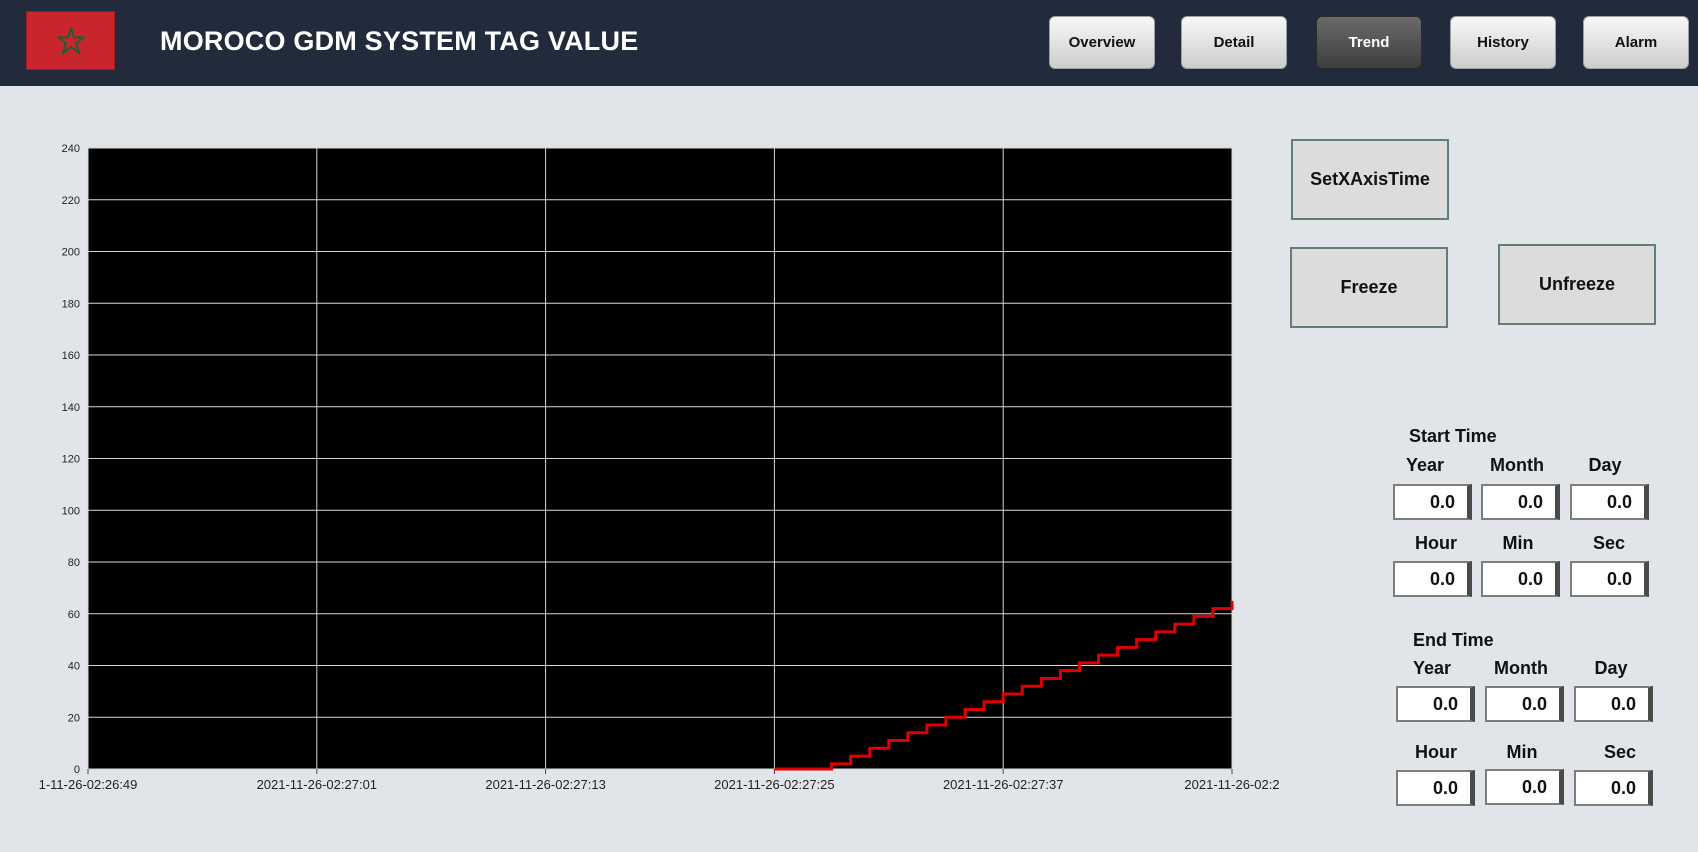 Image resolution: width=1698 pixels, height=852 pixels. Describe the element at coordinates (1231, 784) in the screenshot. I see `x-tick-label: 2021-11-26-02:2` at that location.